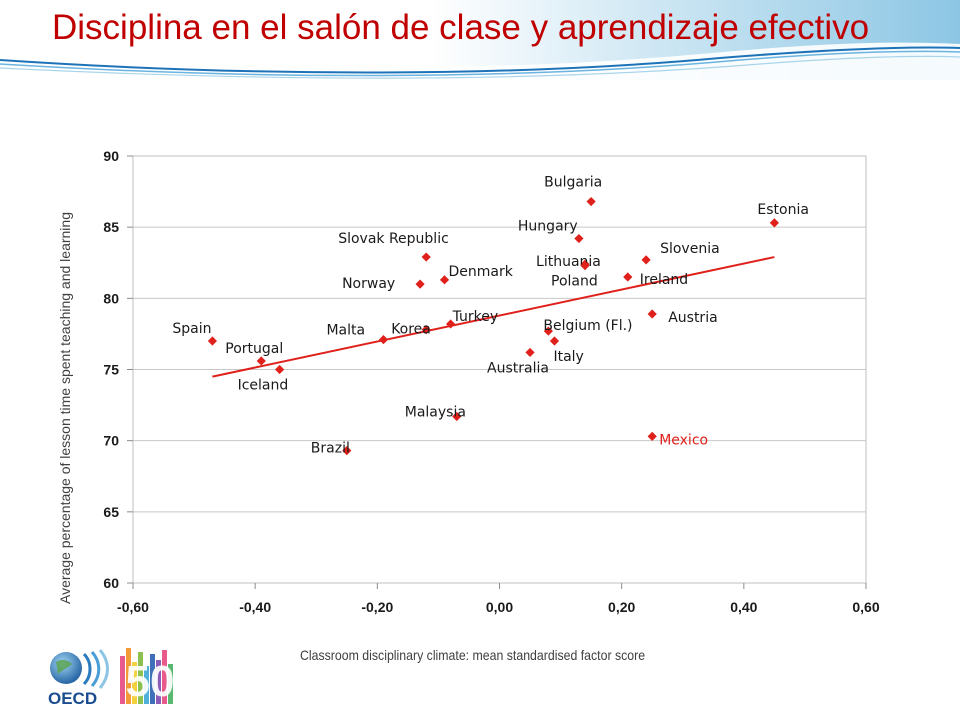 The width and height of the screenshot is (960, 720). Describe the element at coordinates (548, 227) in the screenshot. I see `data-point-label: Hungary` at that location.